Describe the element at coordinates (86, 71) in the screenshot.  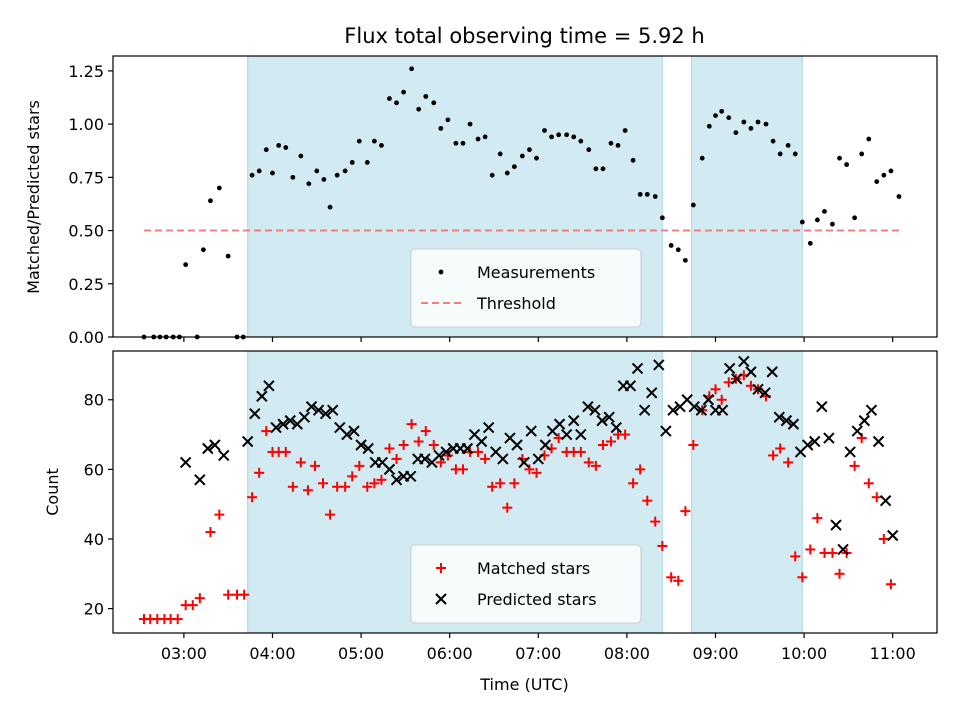
I see `top-panel-y-tick-label: 1.25` at that location.